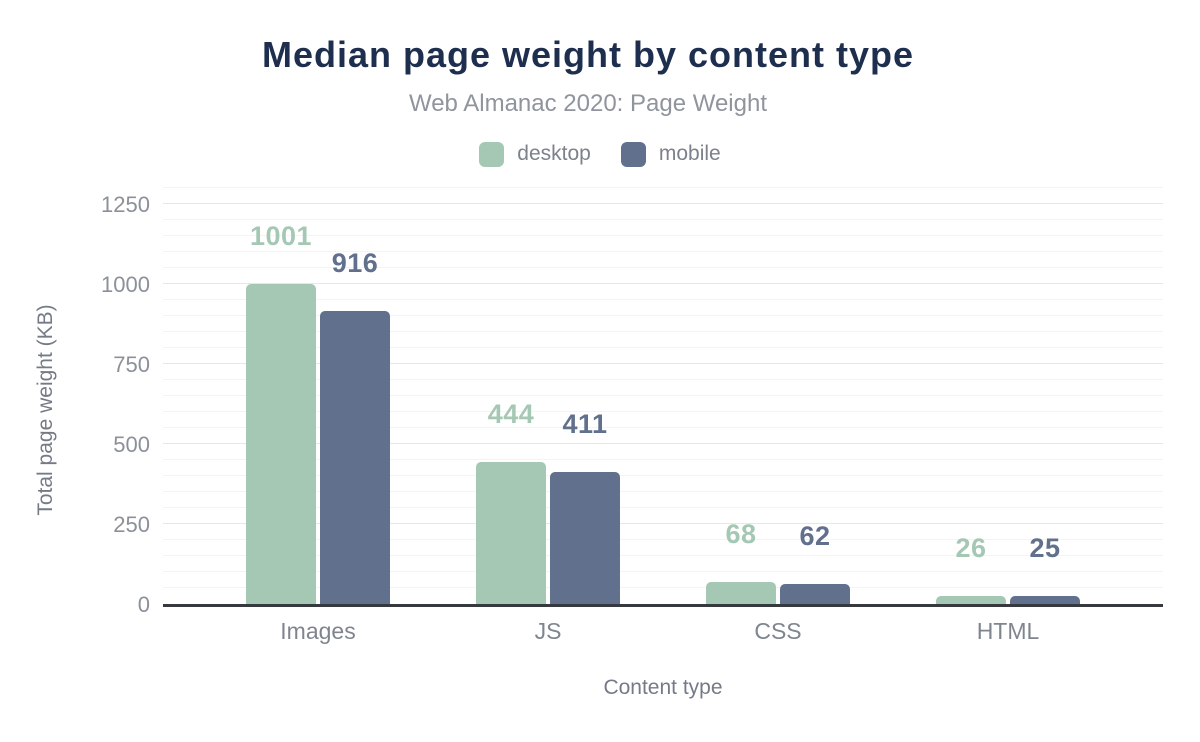 The height and width of the screenshot is (742, 1200). Describe the element at coordinates (663, 687) in the screenshot. I see `x-axis-title: Content type` at that location.